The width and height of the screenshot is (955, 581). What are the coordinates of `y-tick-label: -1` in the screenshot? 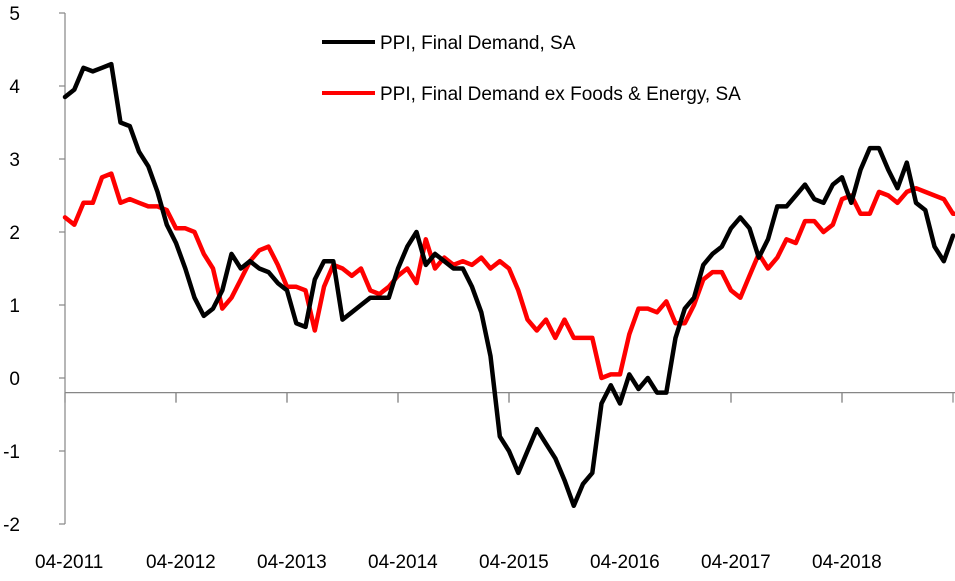 It's located at (11, 452).